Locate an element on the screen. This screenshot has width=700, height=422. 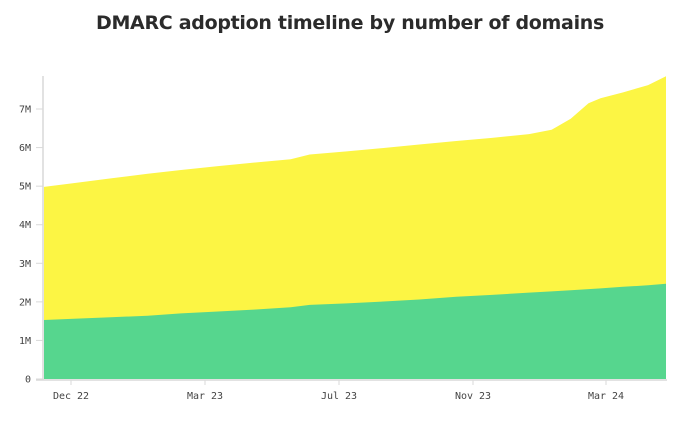
y-tick-label: 2M is located at coordinates (25, 302).